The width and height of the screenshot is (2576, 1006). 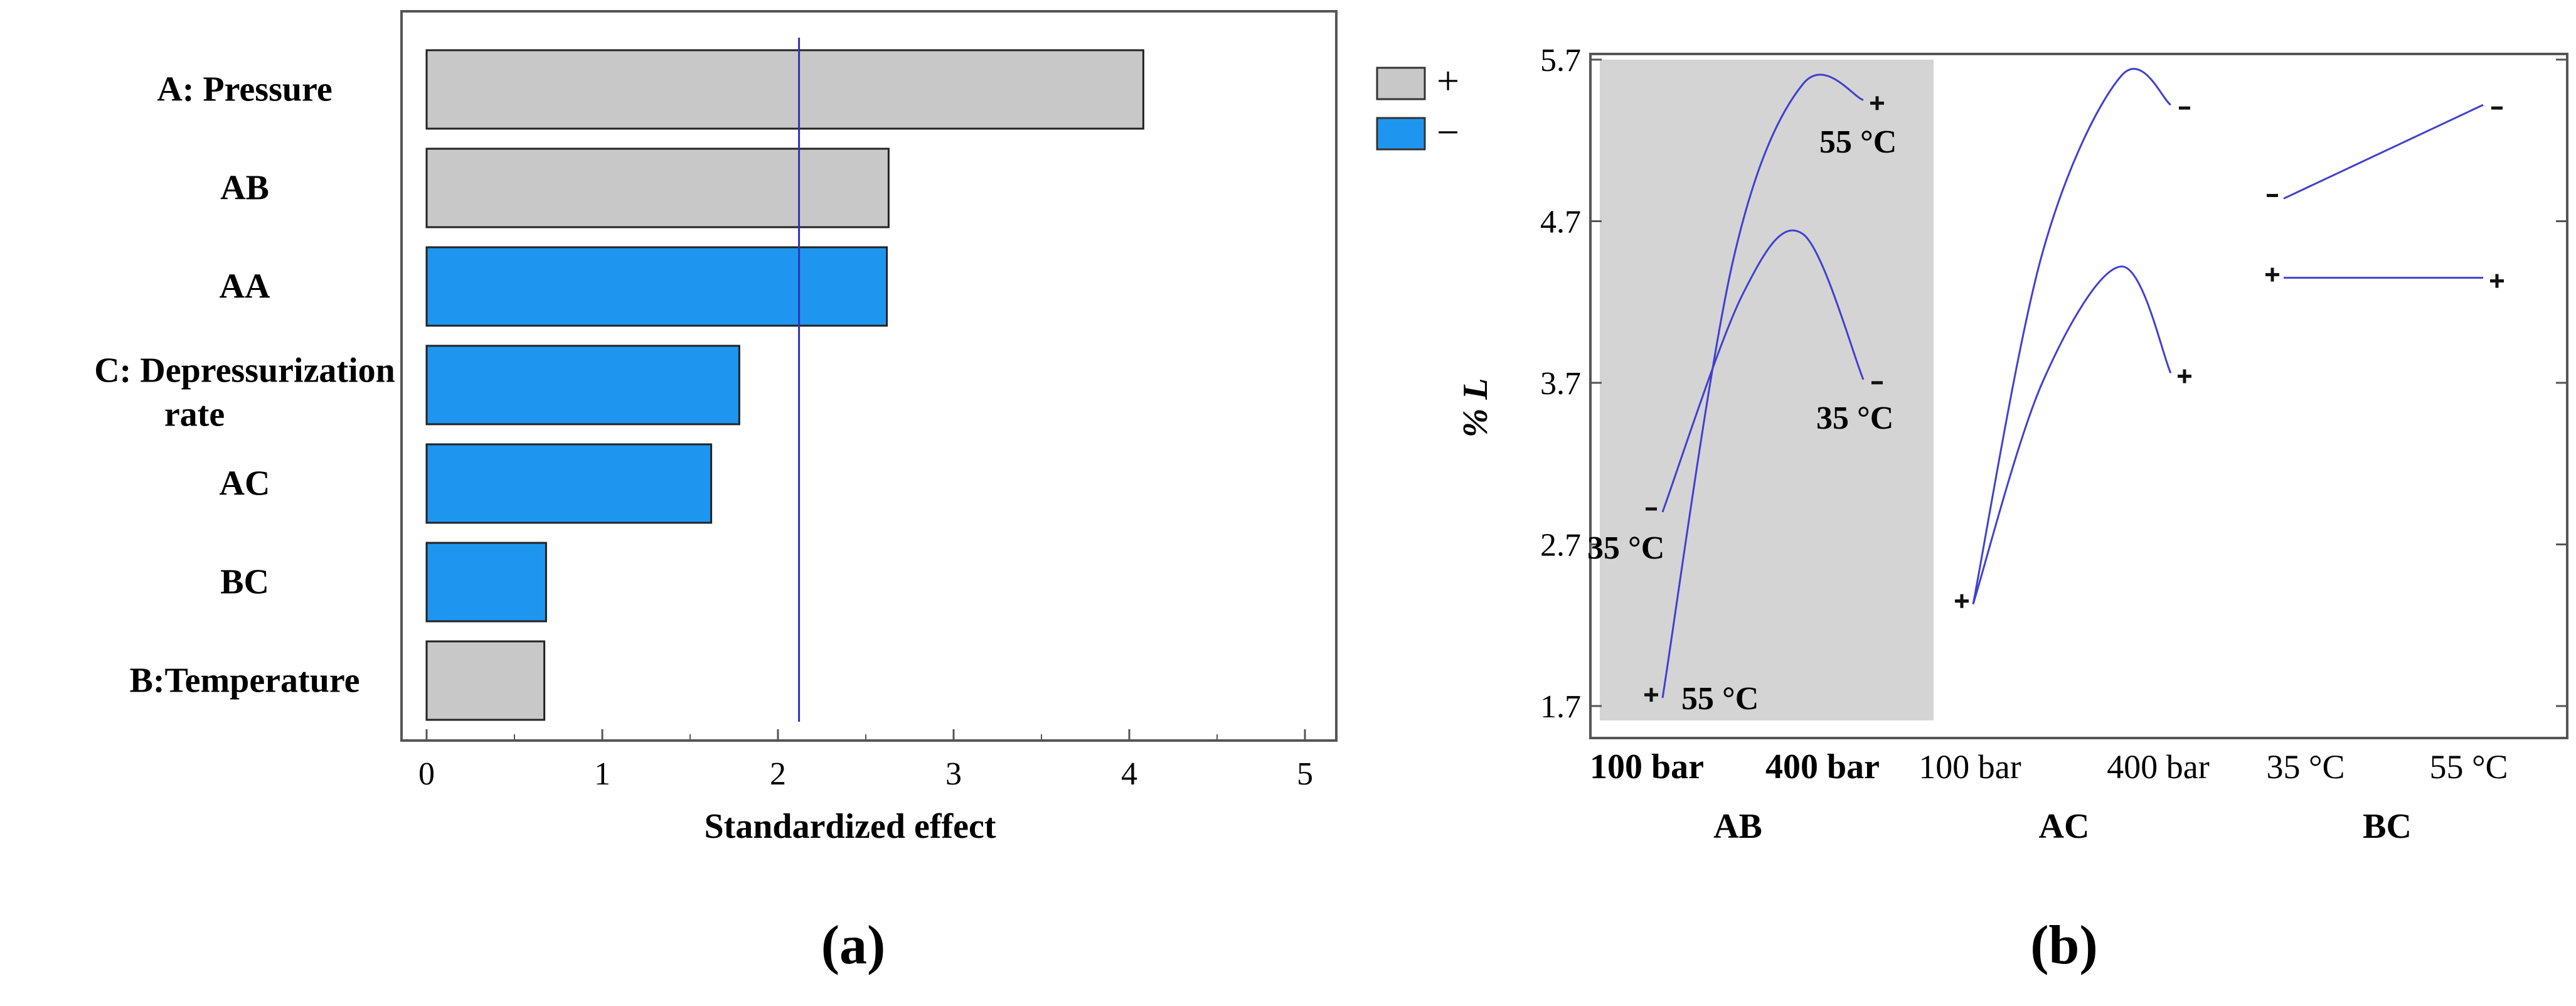 What do you see at coordinates (569, 483) in the screenshot?
I see `bar-ac` at bounding box center [569, 483].